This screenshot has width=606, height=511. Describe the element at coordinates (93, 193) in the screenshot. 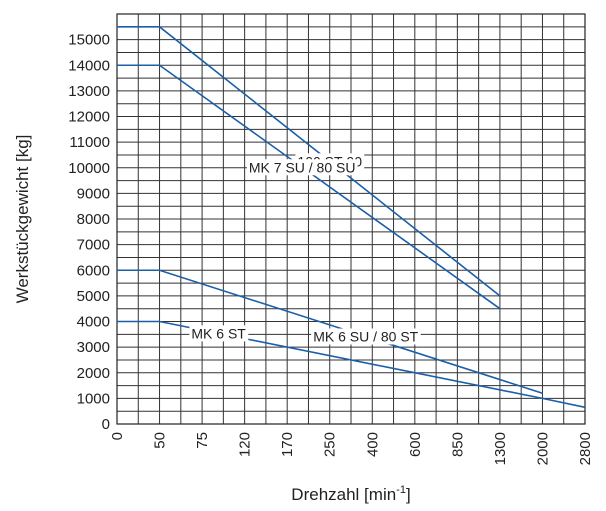

I see `y-tick-label: 9000` at that location.